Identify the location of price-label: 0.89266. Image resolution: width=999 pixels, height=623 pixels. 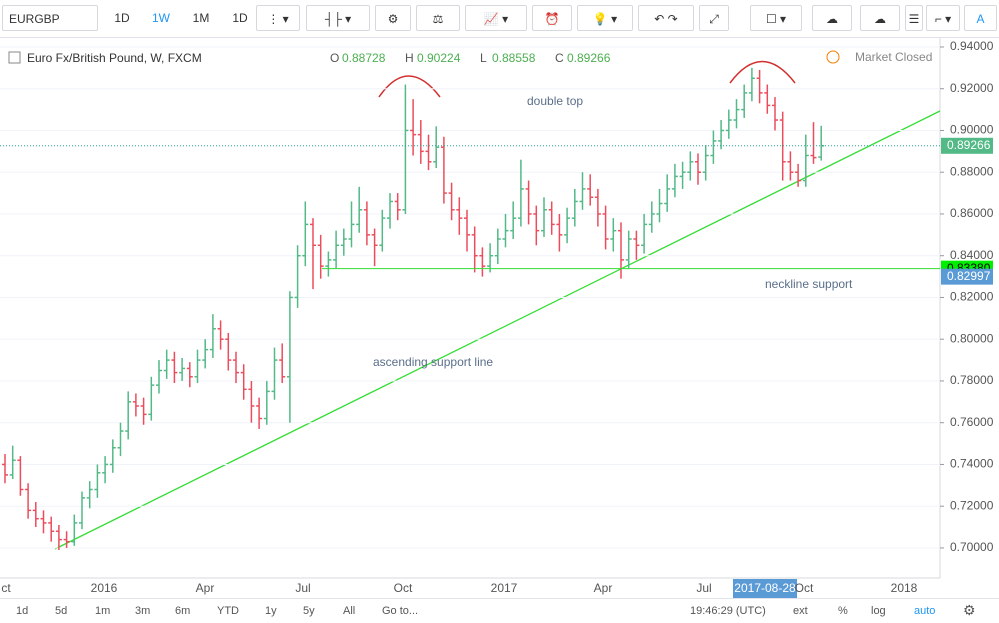
(969, 145).